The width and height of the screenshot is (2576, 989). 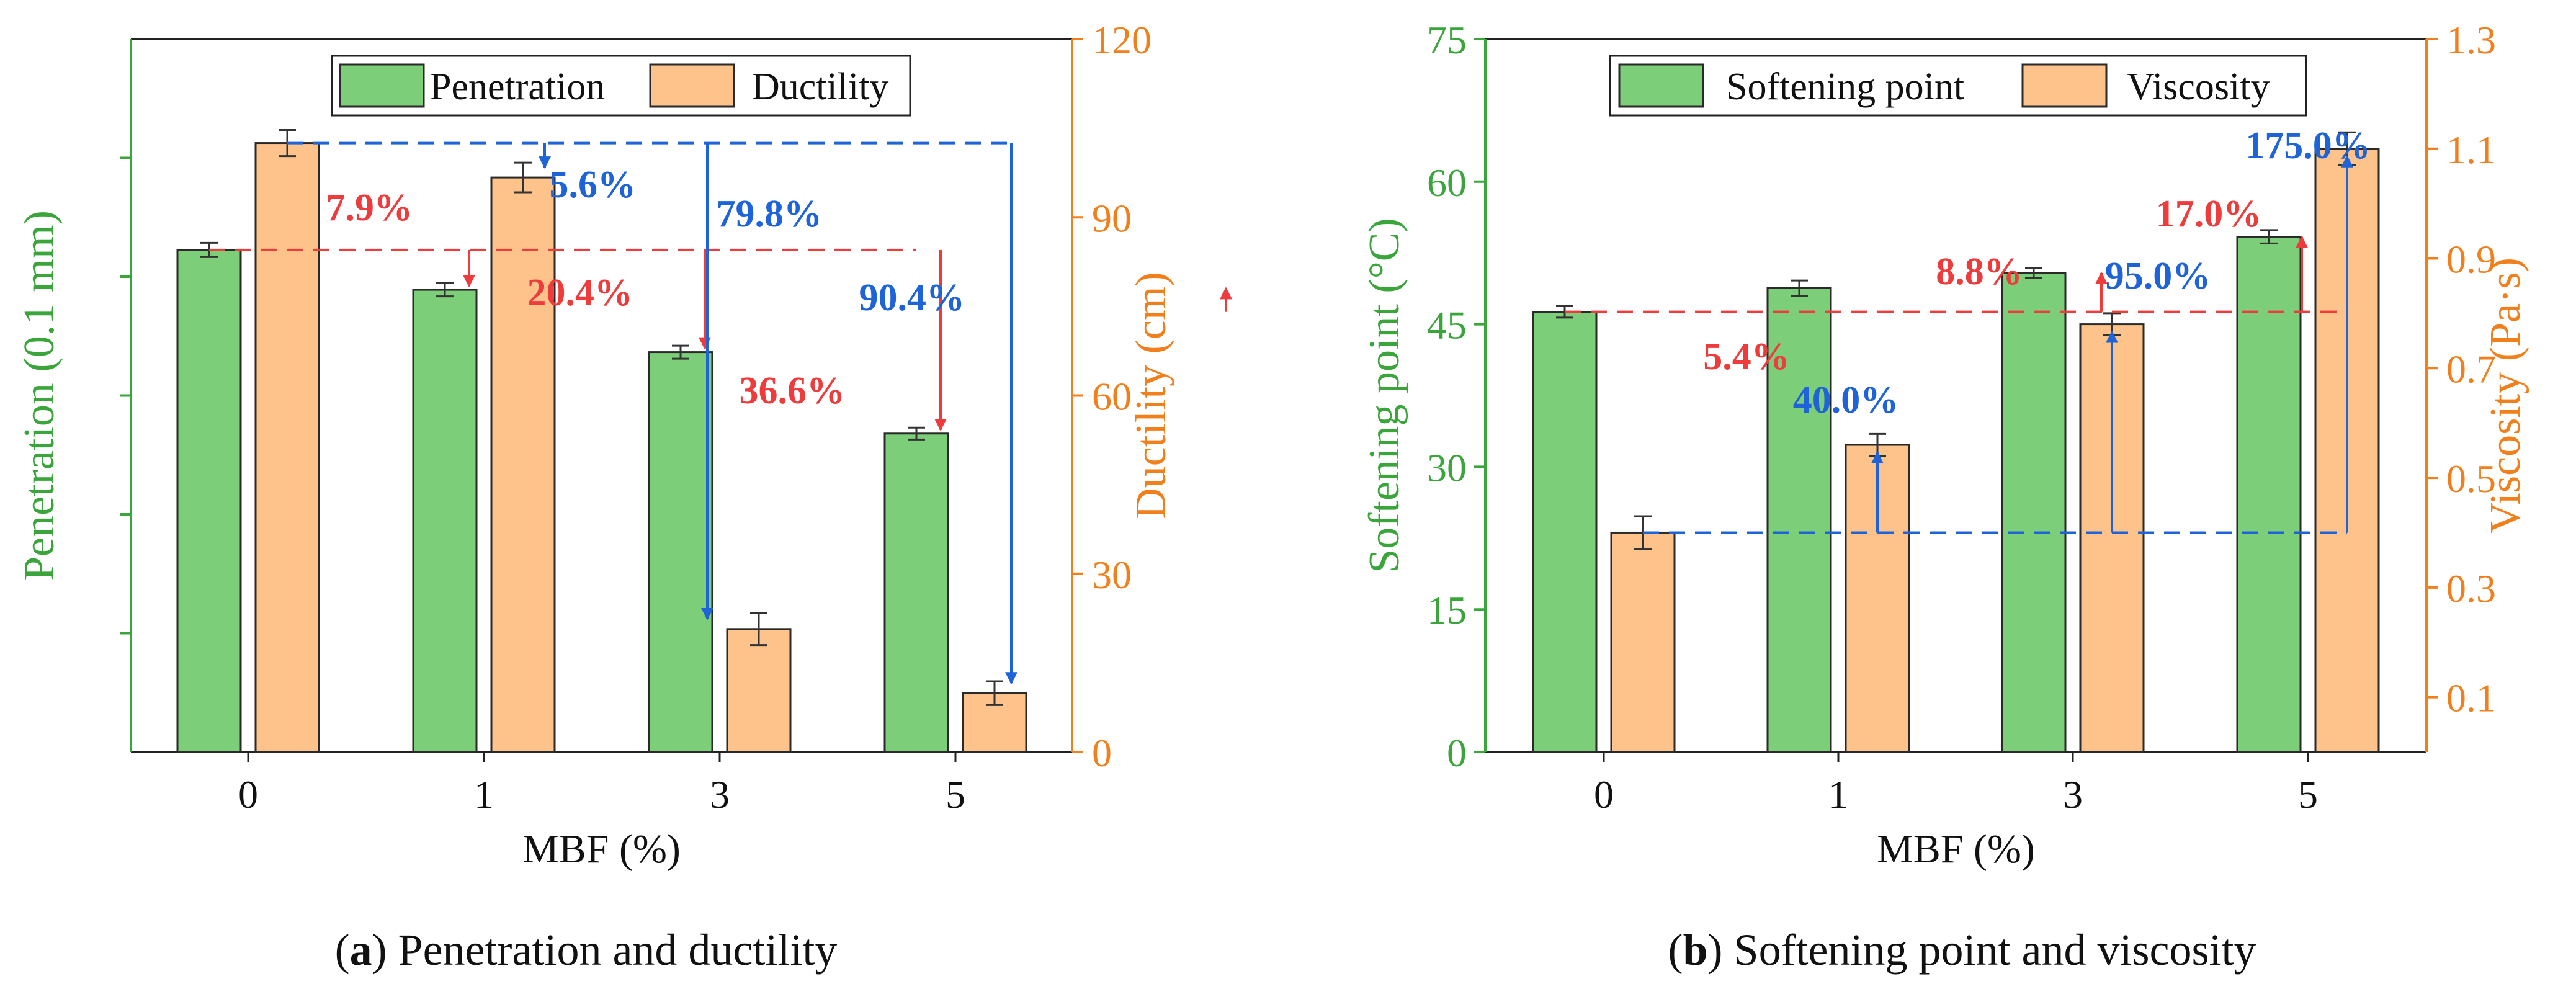 What do you see at coordinates (1447, 610) in the screenshot?
I see `left-axis-tick-label: 15` at bounding box center [1447, 610].